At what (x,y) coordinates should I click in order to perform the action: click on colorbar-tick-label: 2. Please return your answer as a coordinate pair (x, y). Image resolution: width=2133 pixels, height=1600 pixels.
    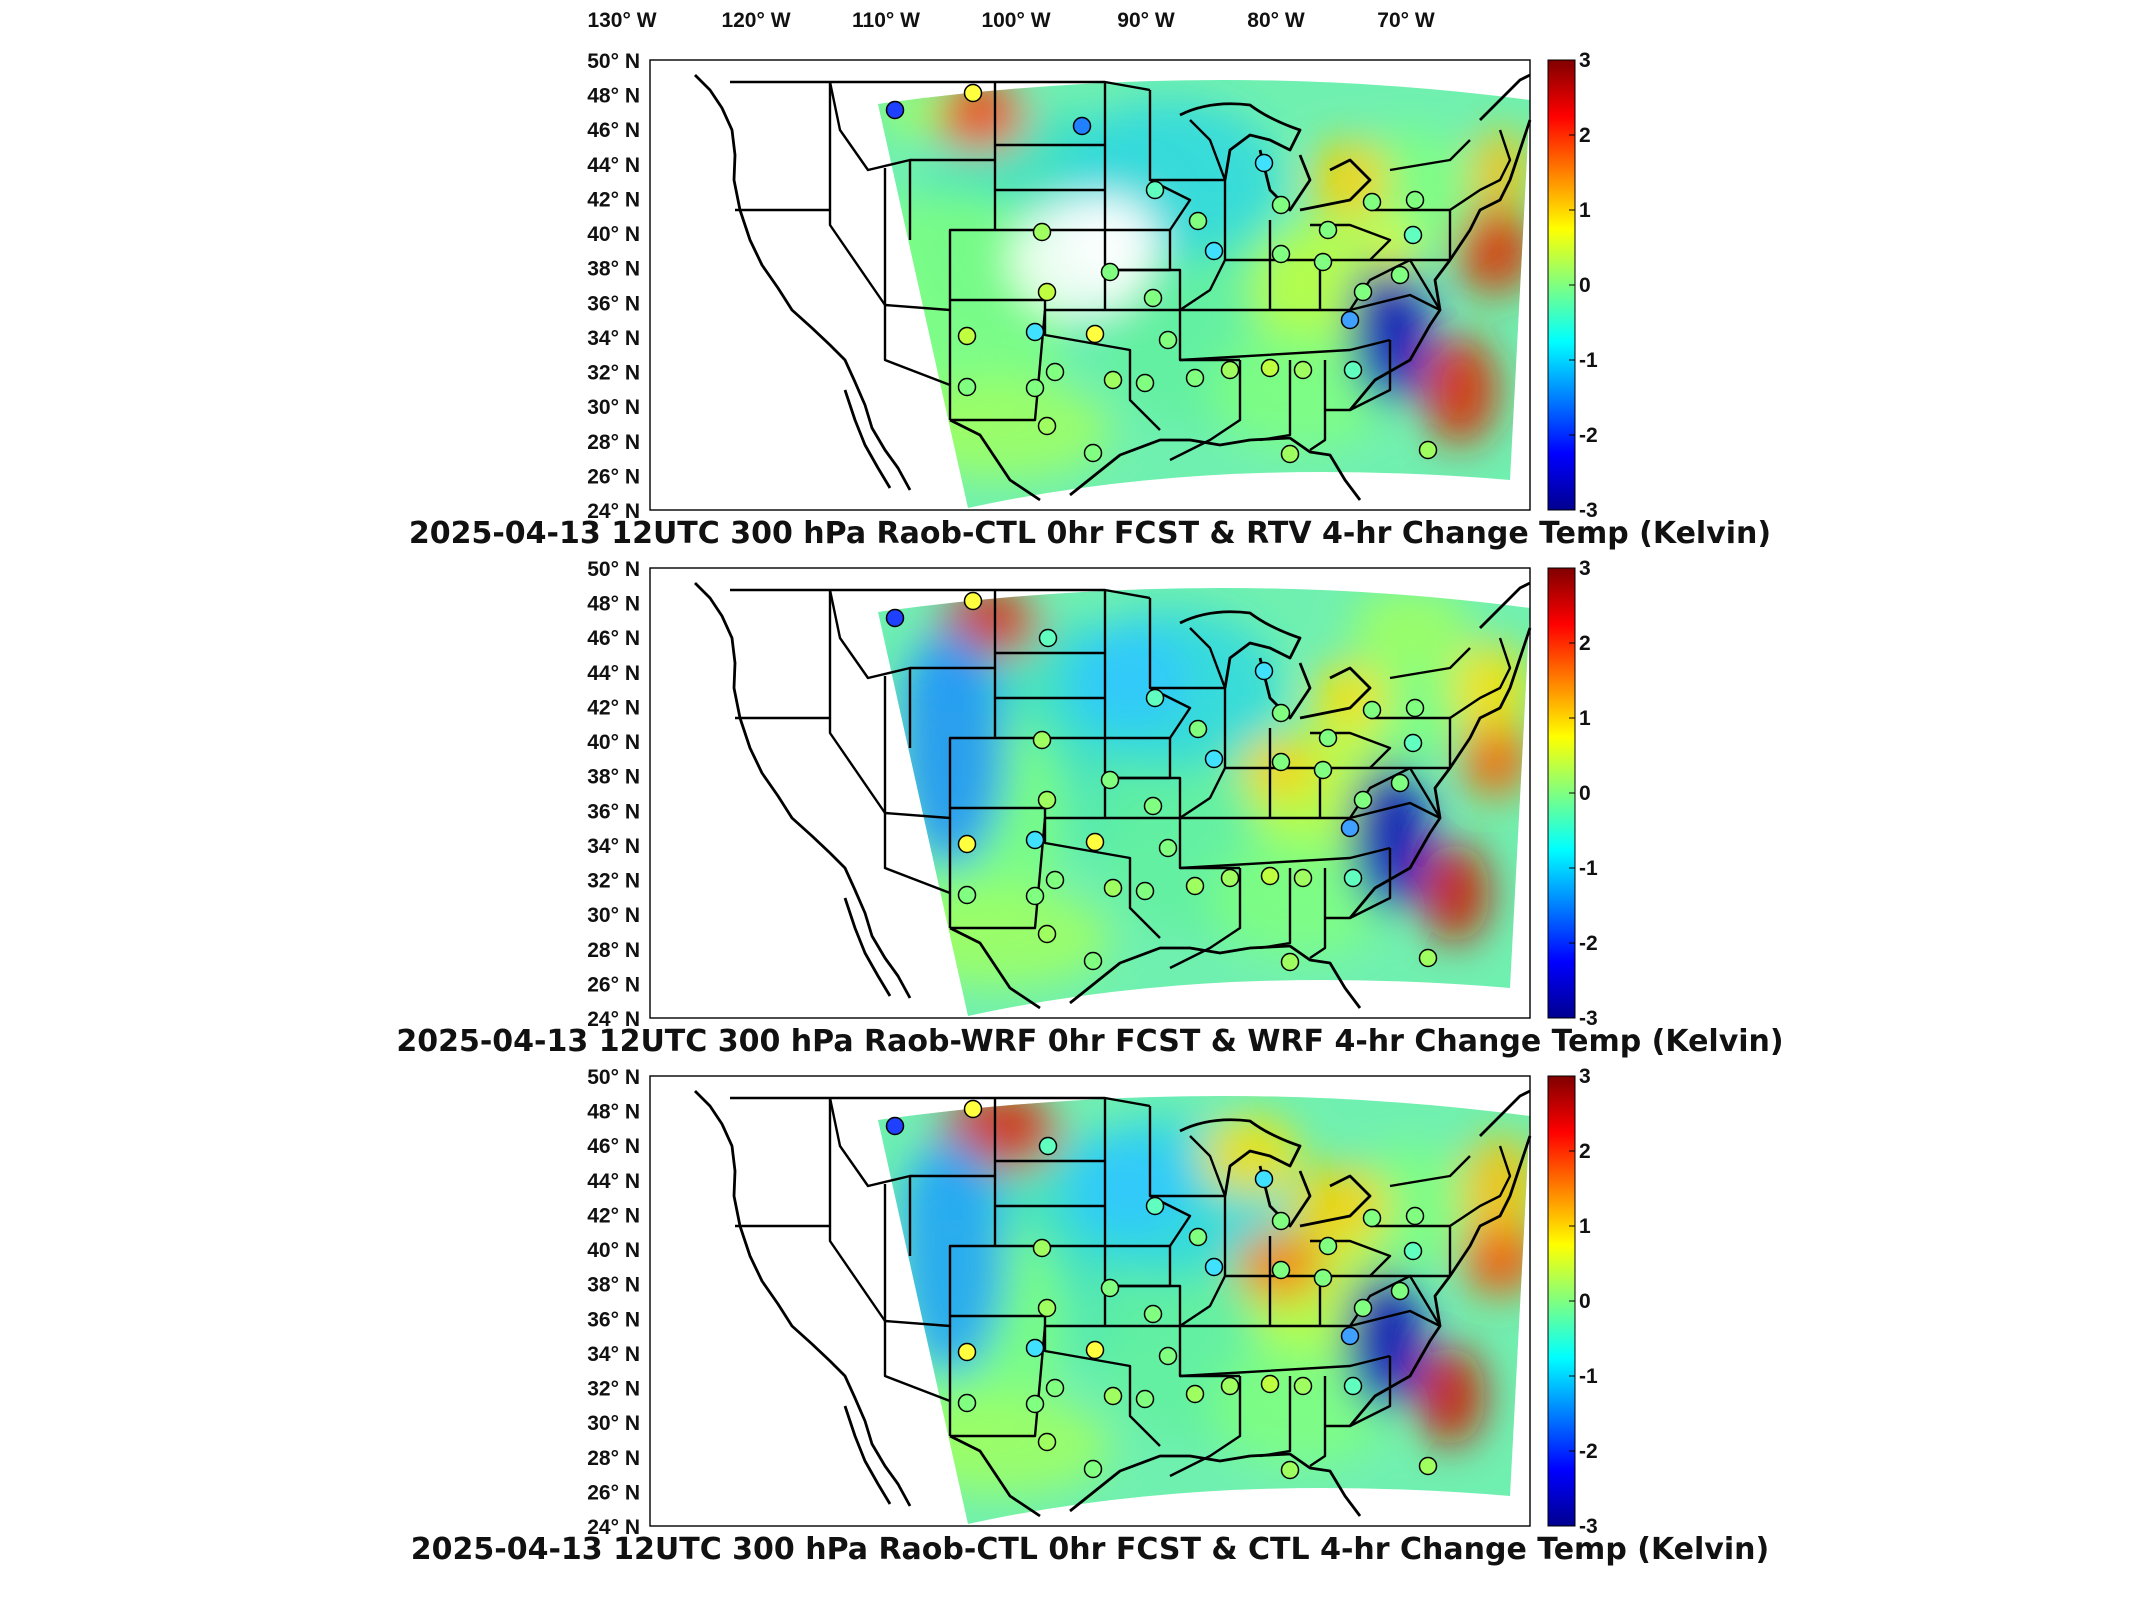
    Looking at the image, I should click on (1585, 1151).